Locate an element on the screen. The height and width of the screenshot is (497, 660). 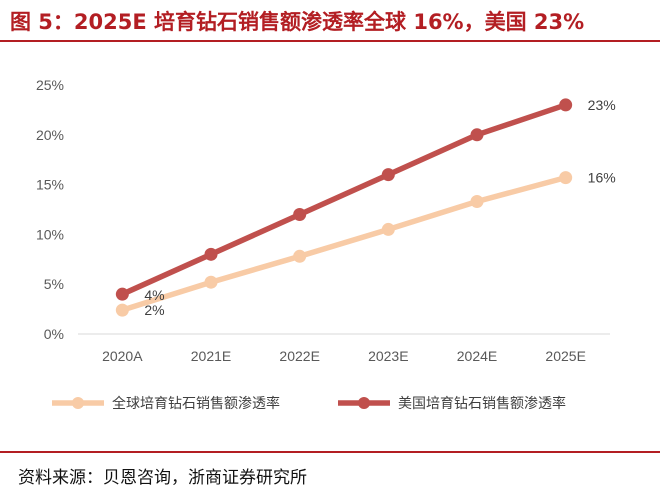
y-tick-label: 15% is located at coordinates (50, 185).